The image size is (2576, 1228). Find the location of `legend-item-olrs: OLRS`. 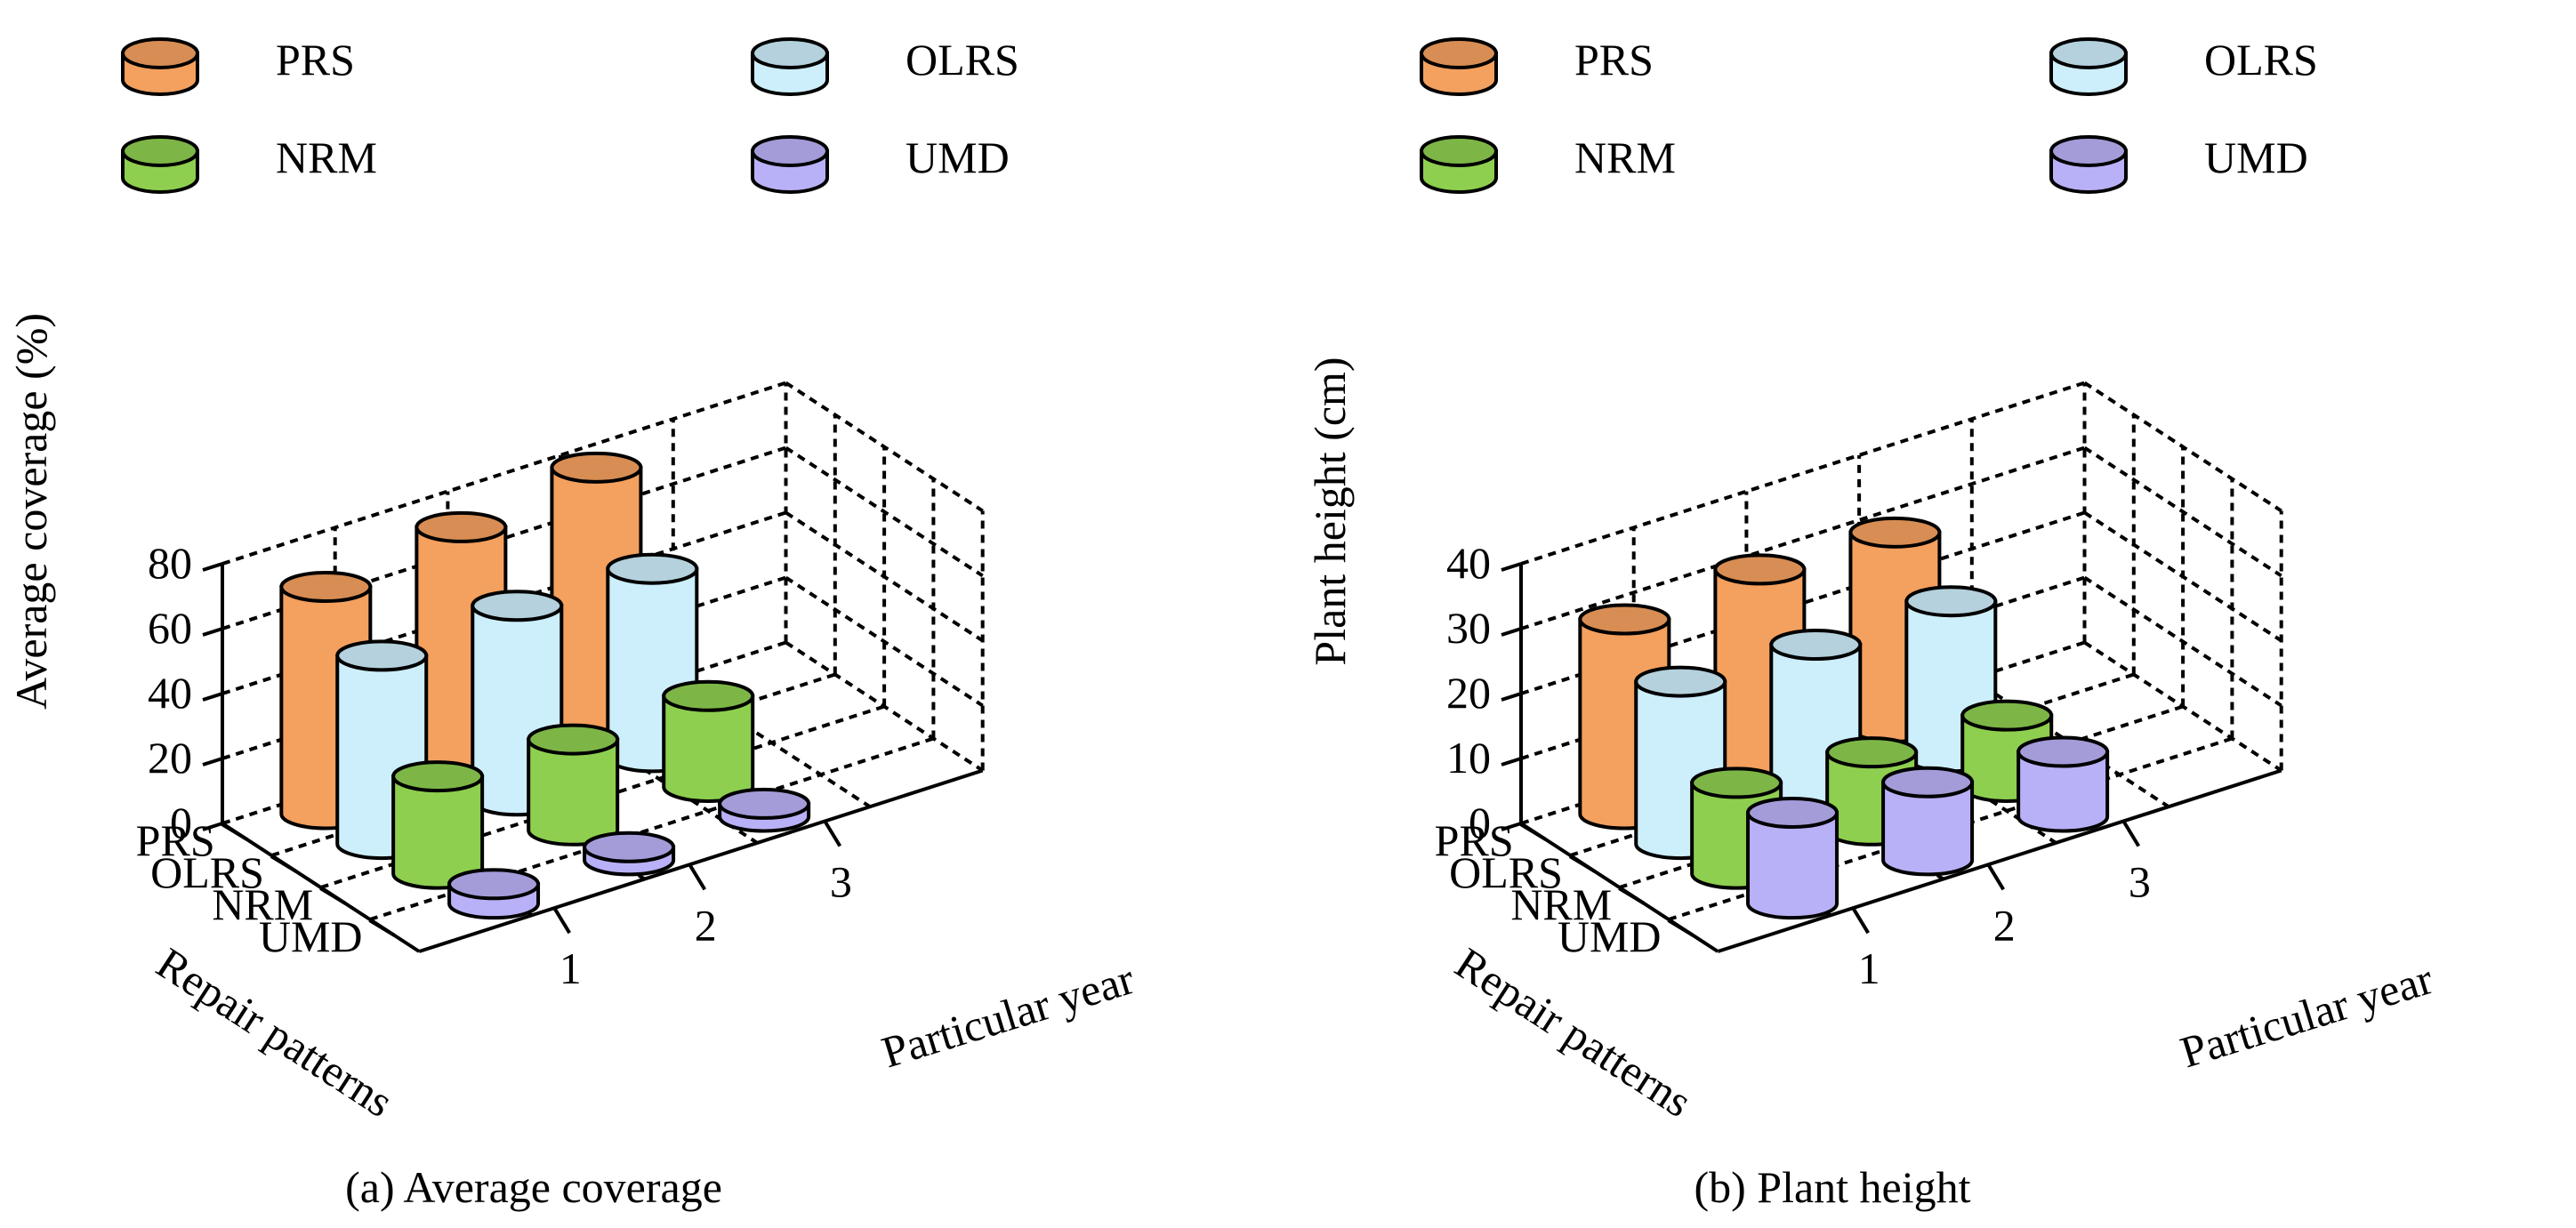

legend-item-olrs: OLRS is located at coordinates (885, 65).